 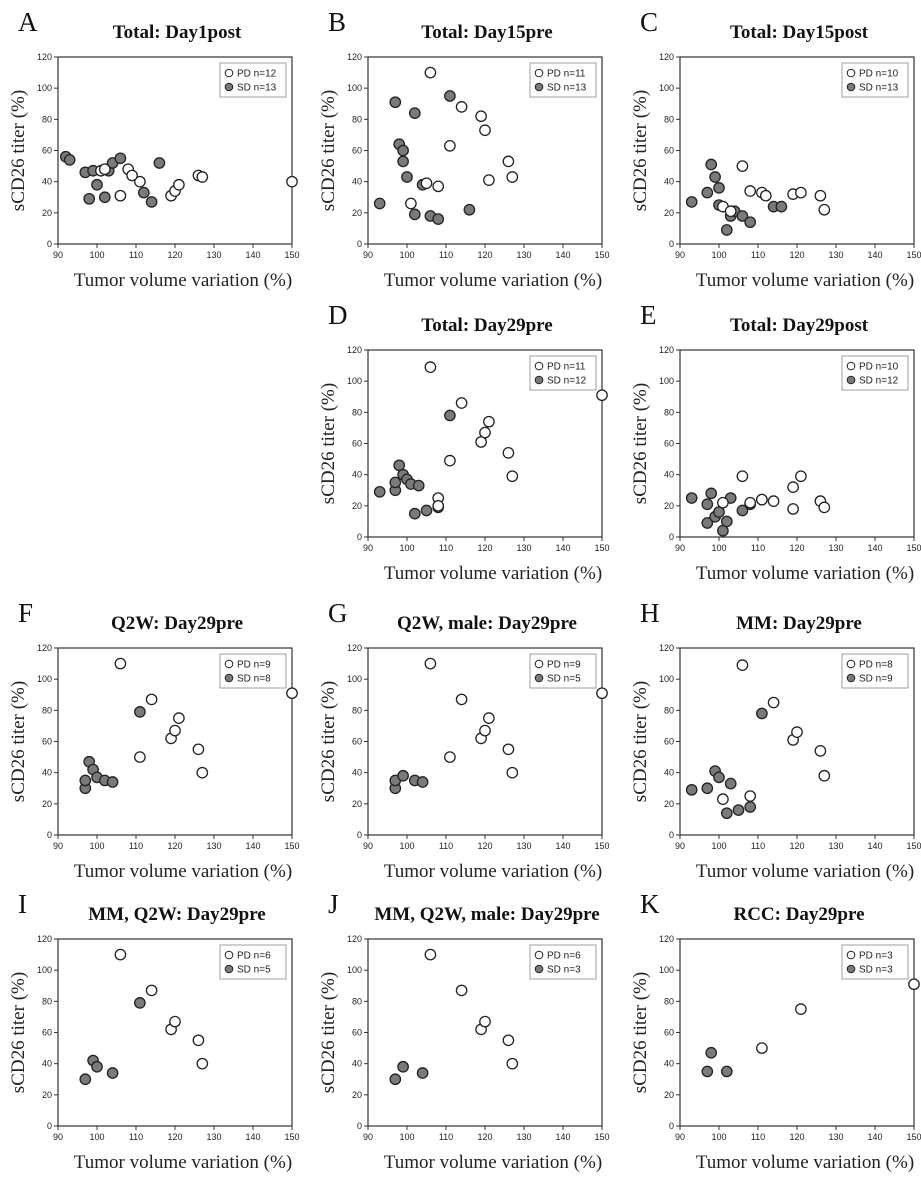 What do you see at coordinates (177, 914) in the screenshot?
I see `panel-title: MM, Q2W: Day29pre` at bounding box center [177, 914].